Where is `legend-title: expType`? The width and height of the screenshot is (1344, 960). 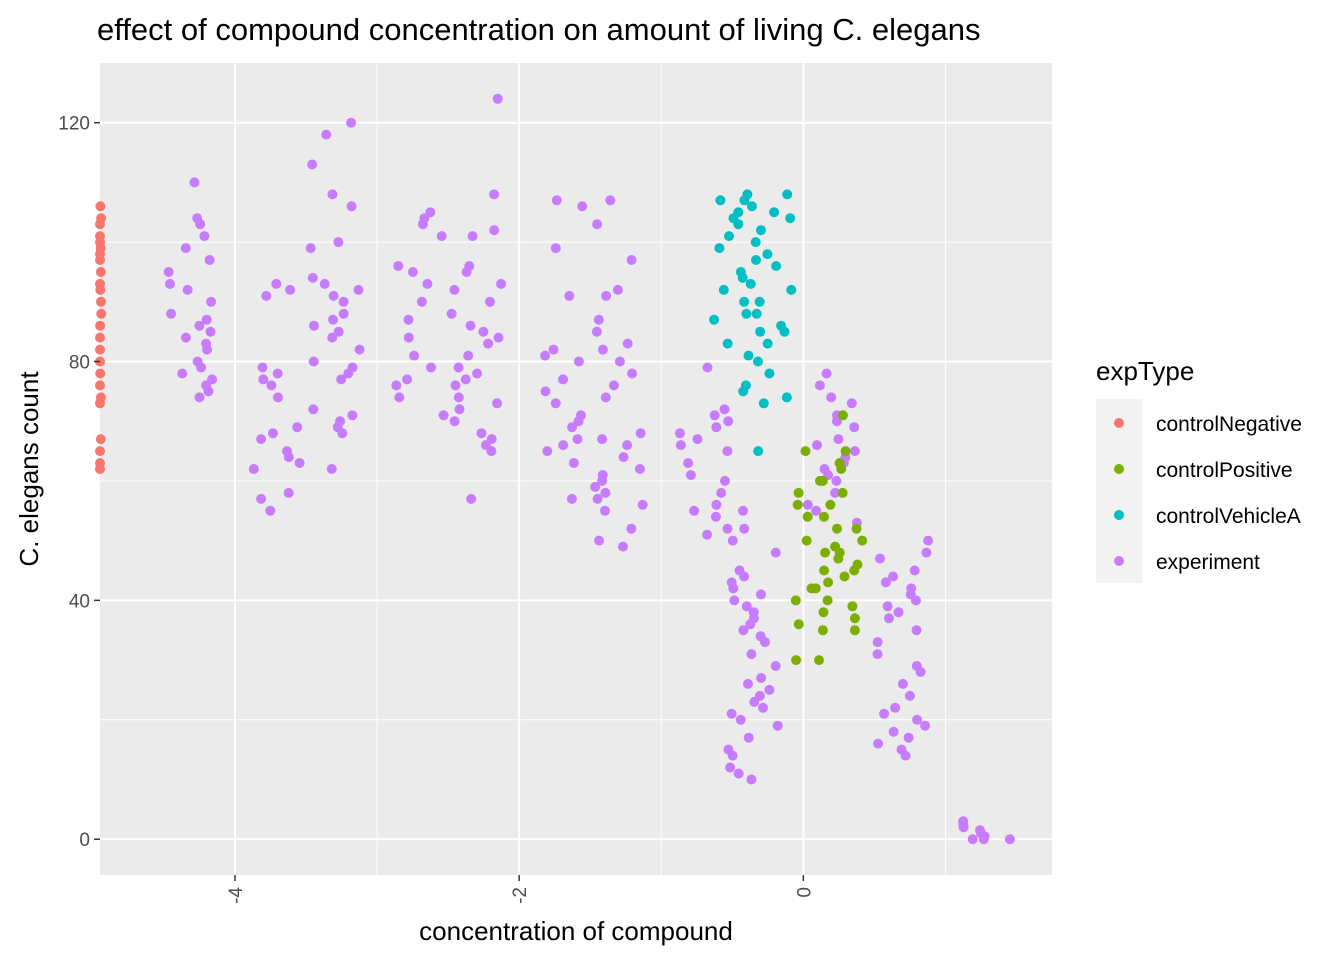
legend-title: expType is located at coordinates (1145, 371).